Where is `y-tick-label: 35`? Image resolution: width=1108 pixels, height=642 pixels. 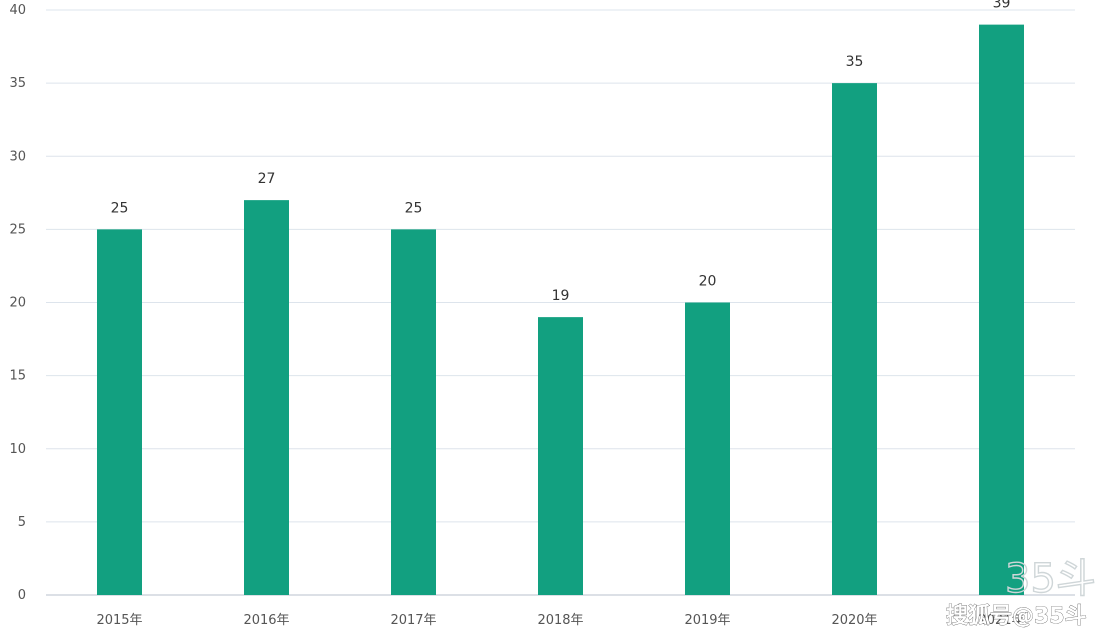
y-tick-label: 35 is located at coordinates (17, 83).